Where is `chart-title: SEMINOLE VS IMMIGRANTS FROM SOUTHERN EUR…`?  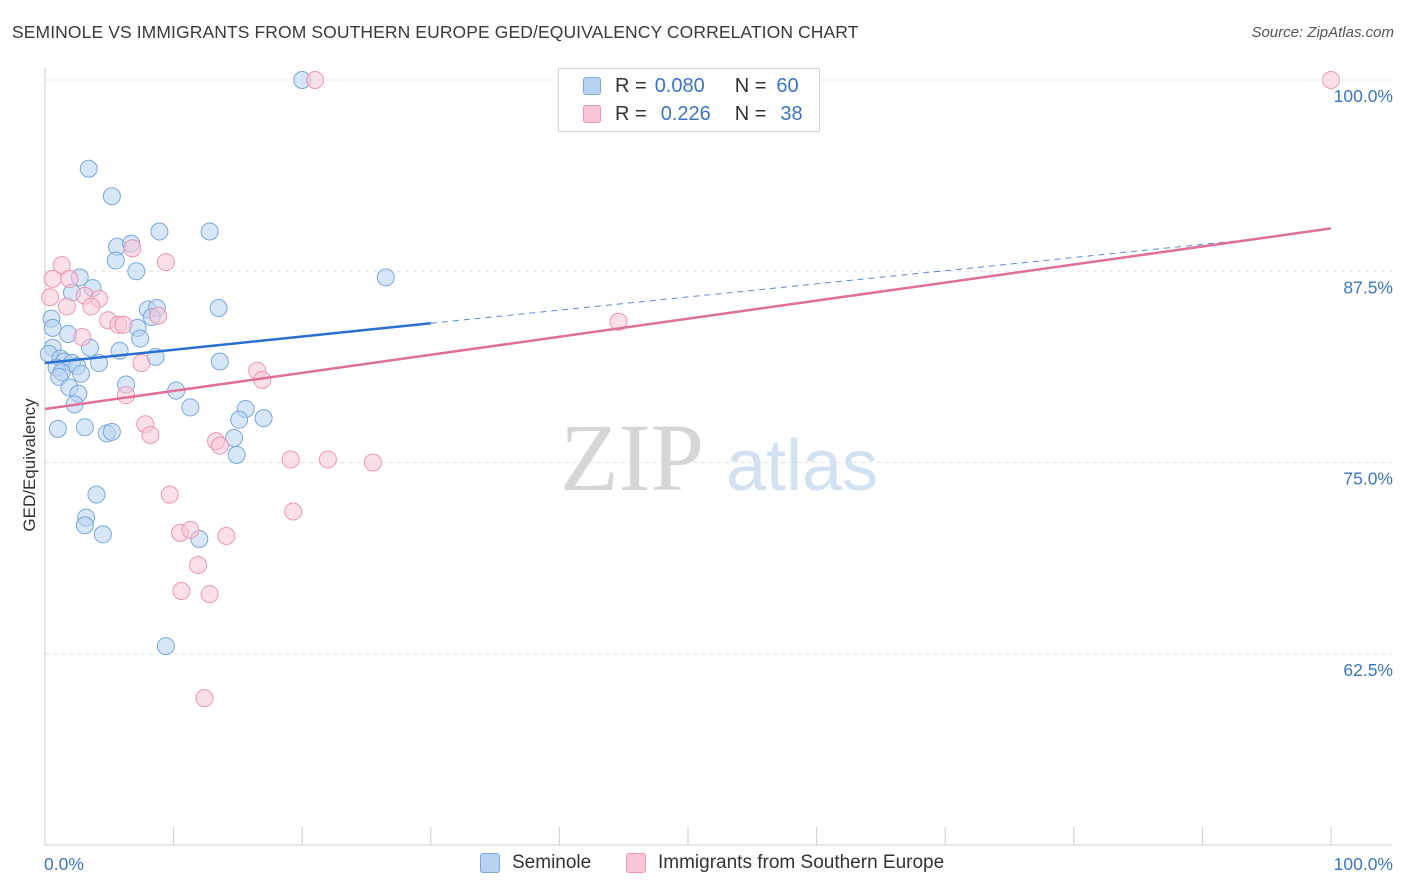 chart-title: SEMINOLE VS IMMIGRANTS FROM SOUTHERN EUR… is located at coordinates (435, 32).